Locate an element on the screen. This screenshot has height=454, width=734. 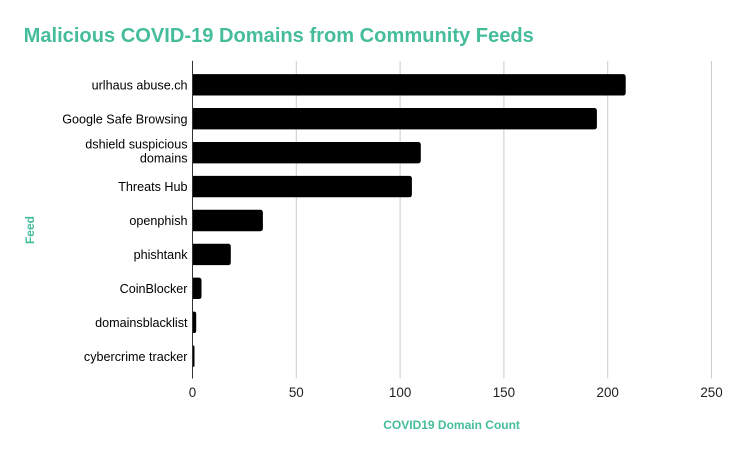
svg-text: domainsblacklist is located at coordinates (141, 323).